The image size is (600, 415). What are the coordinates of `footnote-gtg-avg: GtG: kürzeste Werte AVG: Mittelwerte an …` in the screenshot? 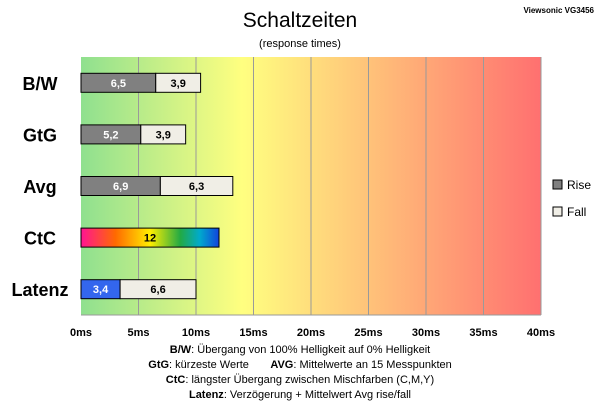 It's located at (300, 365).